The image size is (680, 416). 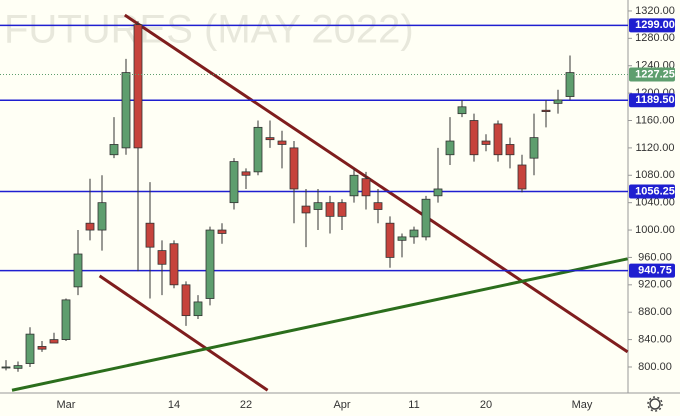 What do you see at coordinates (655, 404) in the screenshot?
I see `settings-icon` at bounding box center [655, 404].